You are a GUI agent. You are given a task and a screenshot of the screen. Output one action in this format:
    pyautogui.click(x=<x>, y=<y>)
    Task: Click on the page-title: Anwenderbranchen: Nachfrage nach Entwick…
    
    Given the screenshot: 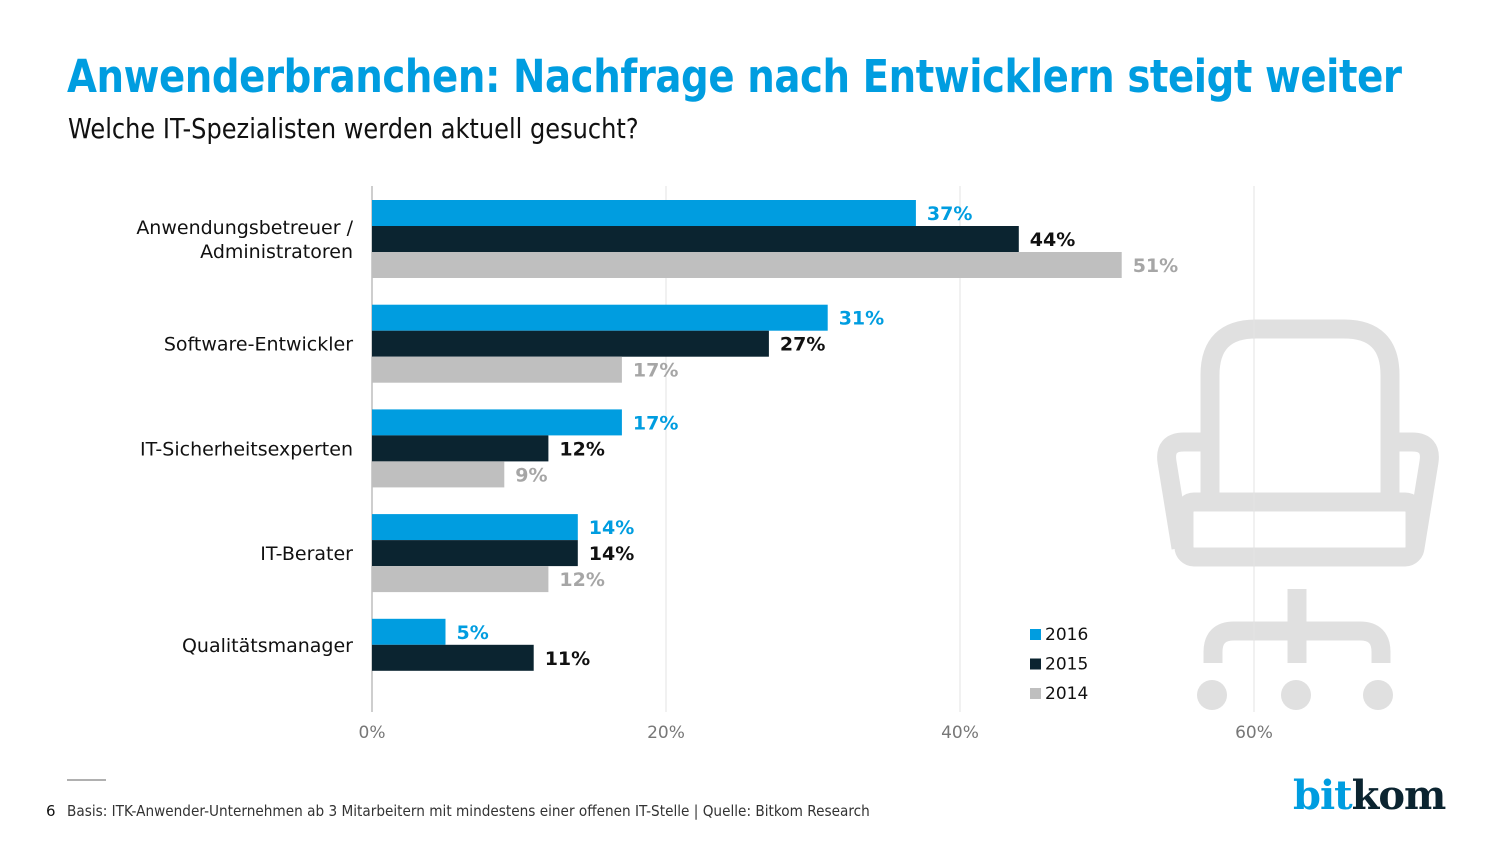 What is the action you would take?
    pyautogui.click(x=734, y=76)
    